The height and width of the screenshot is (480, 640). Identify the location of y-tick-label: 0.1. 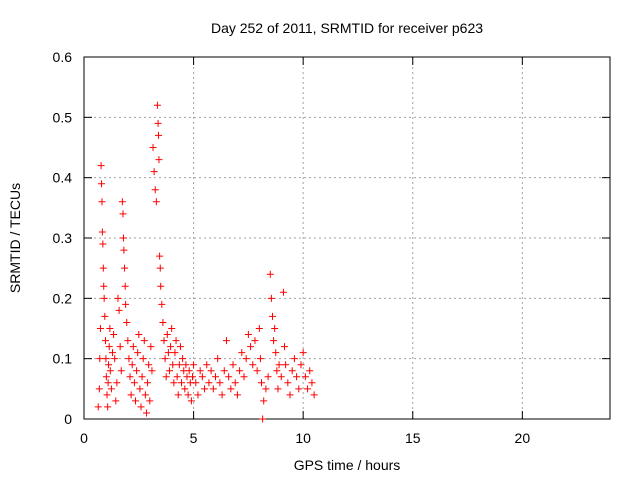
(63, 359).